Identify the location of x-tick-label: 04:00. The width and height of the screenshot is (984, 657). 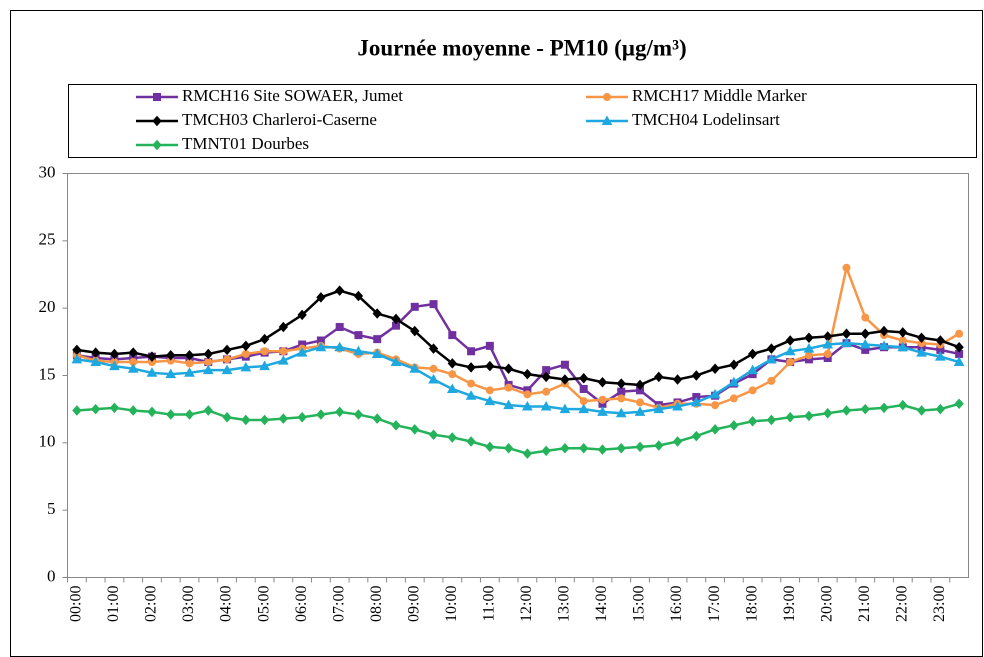
(226, 604).